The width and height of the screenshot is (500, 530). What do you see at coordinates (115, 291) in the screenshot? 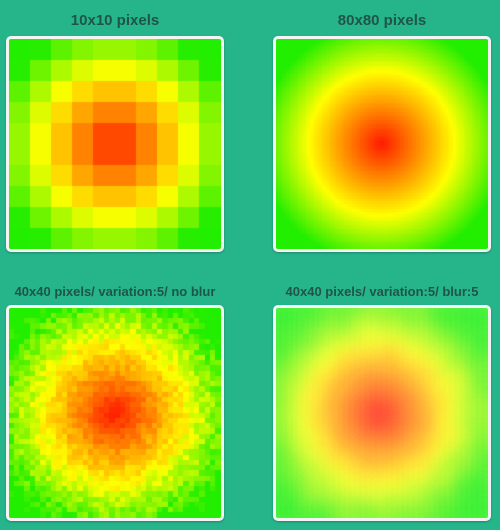
I see `panel-40x40-no-blur-title: 40x40 pixels/ variation:5/ no blur` at bounding box center [115, 291].